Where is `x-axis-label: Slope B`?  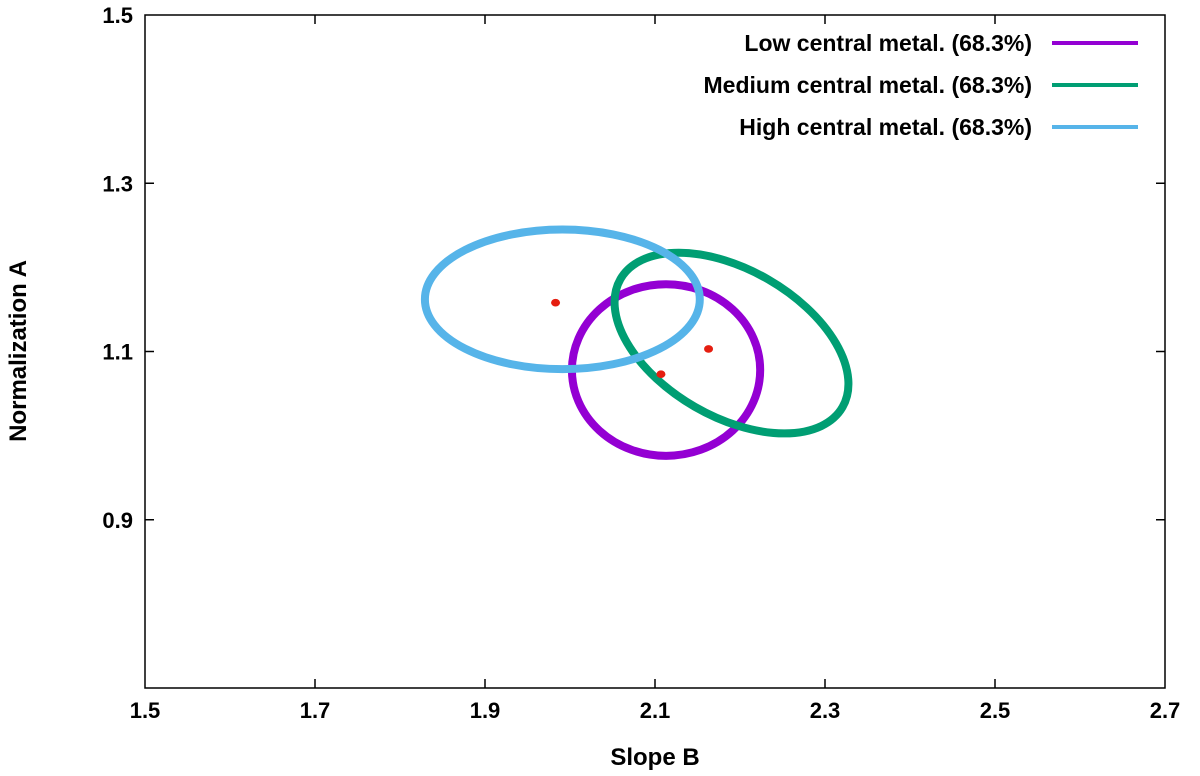 x-axis-label: Slope B is located at coordinates (654, 757).